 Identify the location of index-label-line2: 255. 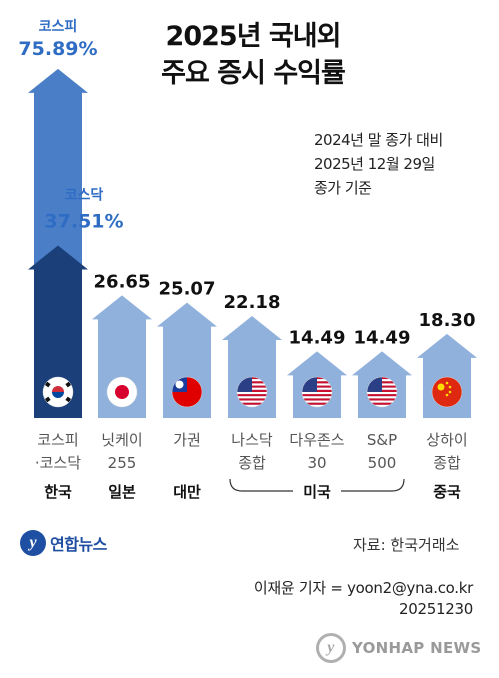
(122, 463).